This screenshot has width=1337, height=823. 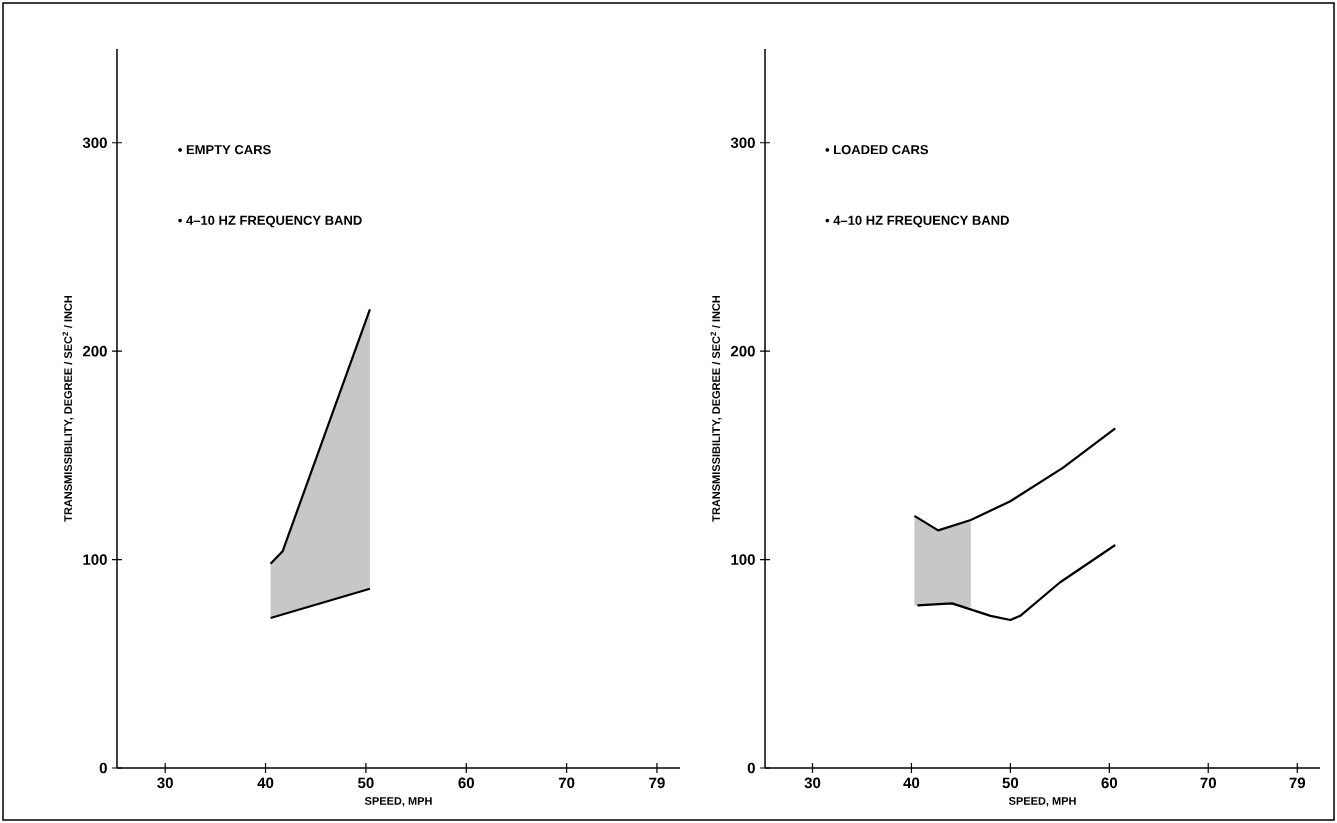 What do you see at coordinates (877, 150) in the screenshot?
I see `annotation: • LOADED CARS` at bounding box center [877, 150].